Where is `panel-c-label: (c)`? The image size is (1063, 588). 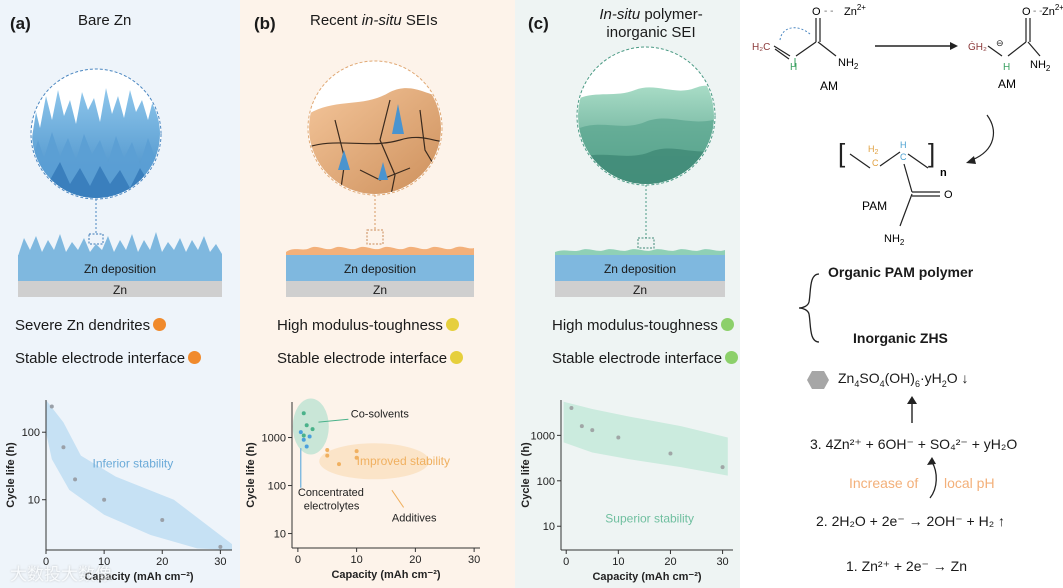 panel-c-label: (c) is located at coordinates (538, 23).